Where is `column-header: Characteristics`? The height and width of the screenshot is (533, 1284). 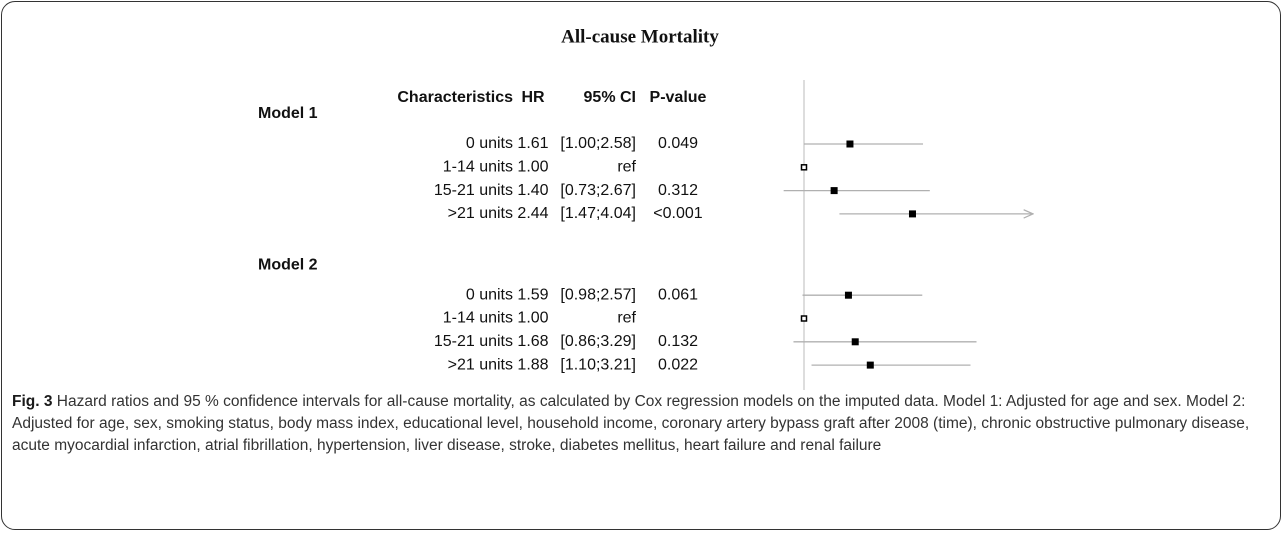
column-header: Characteristics is located at coordinates (455, 97).